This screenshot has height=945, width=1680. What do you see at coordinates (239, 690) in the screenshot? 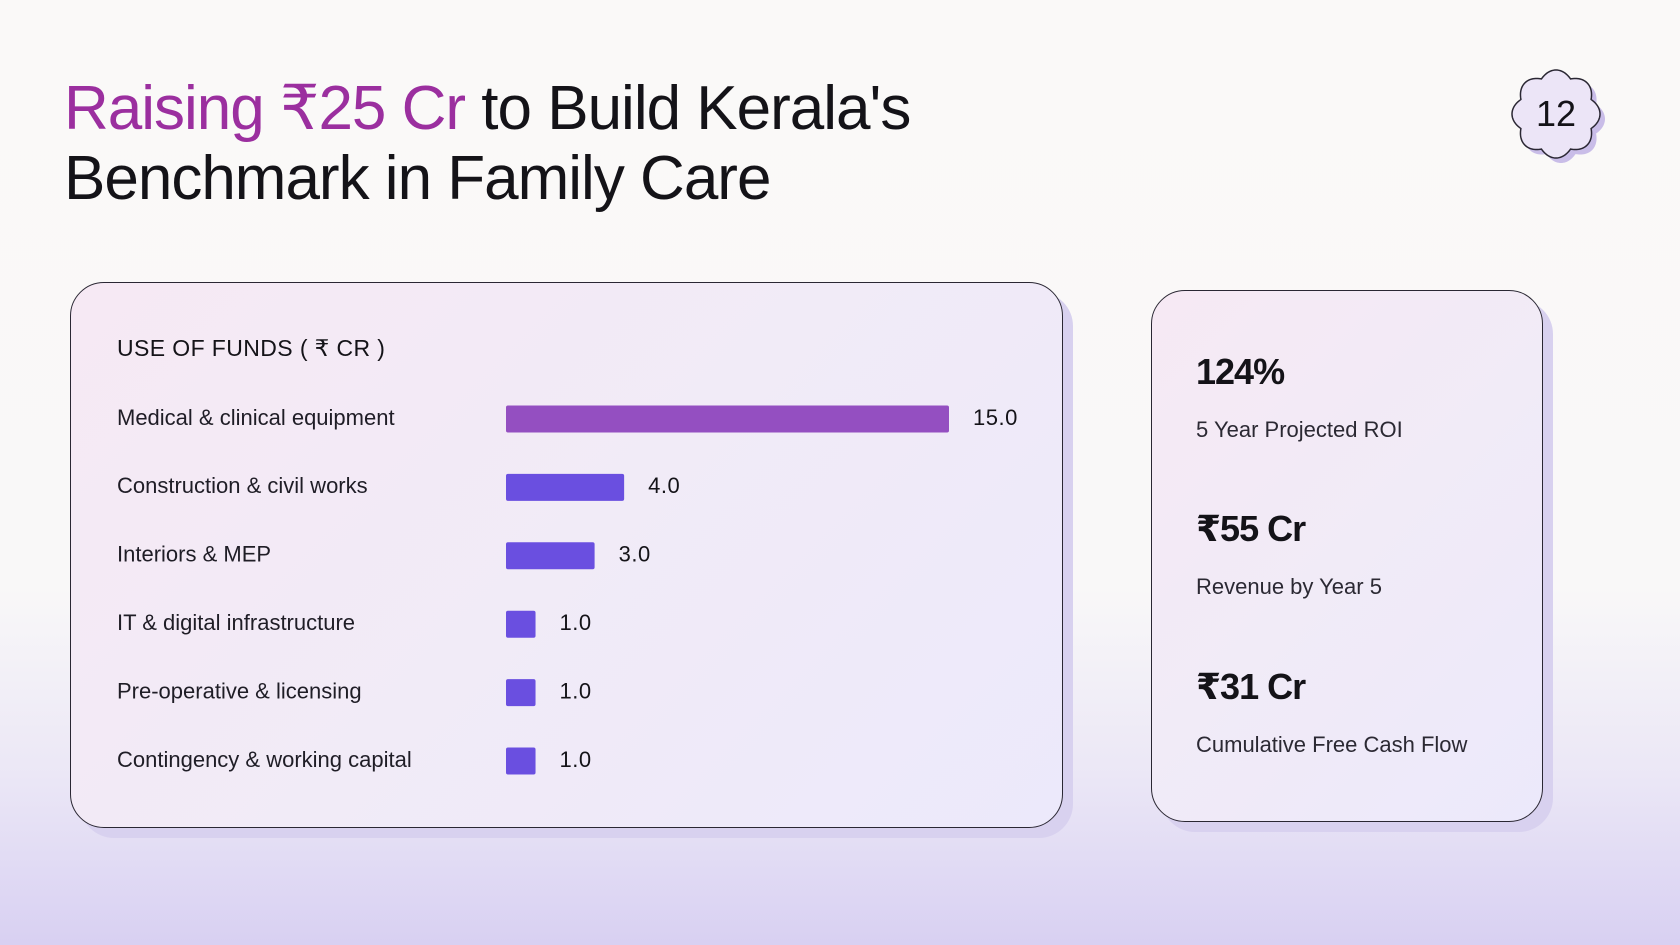
I see `category-label: Pre-operative & licensing` at bounding box center [239, 690].